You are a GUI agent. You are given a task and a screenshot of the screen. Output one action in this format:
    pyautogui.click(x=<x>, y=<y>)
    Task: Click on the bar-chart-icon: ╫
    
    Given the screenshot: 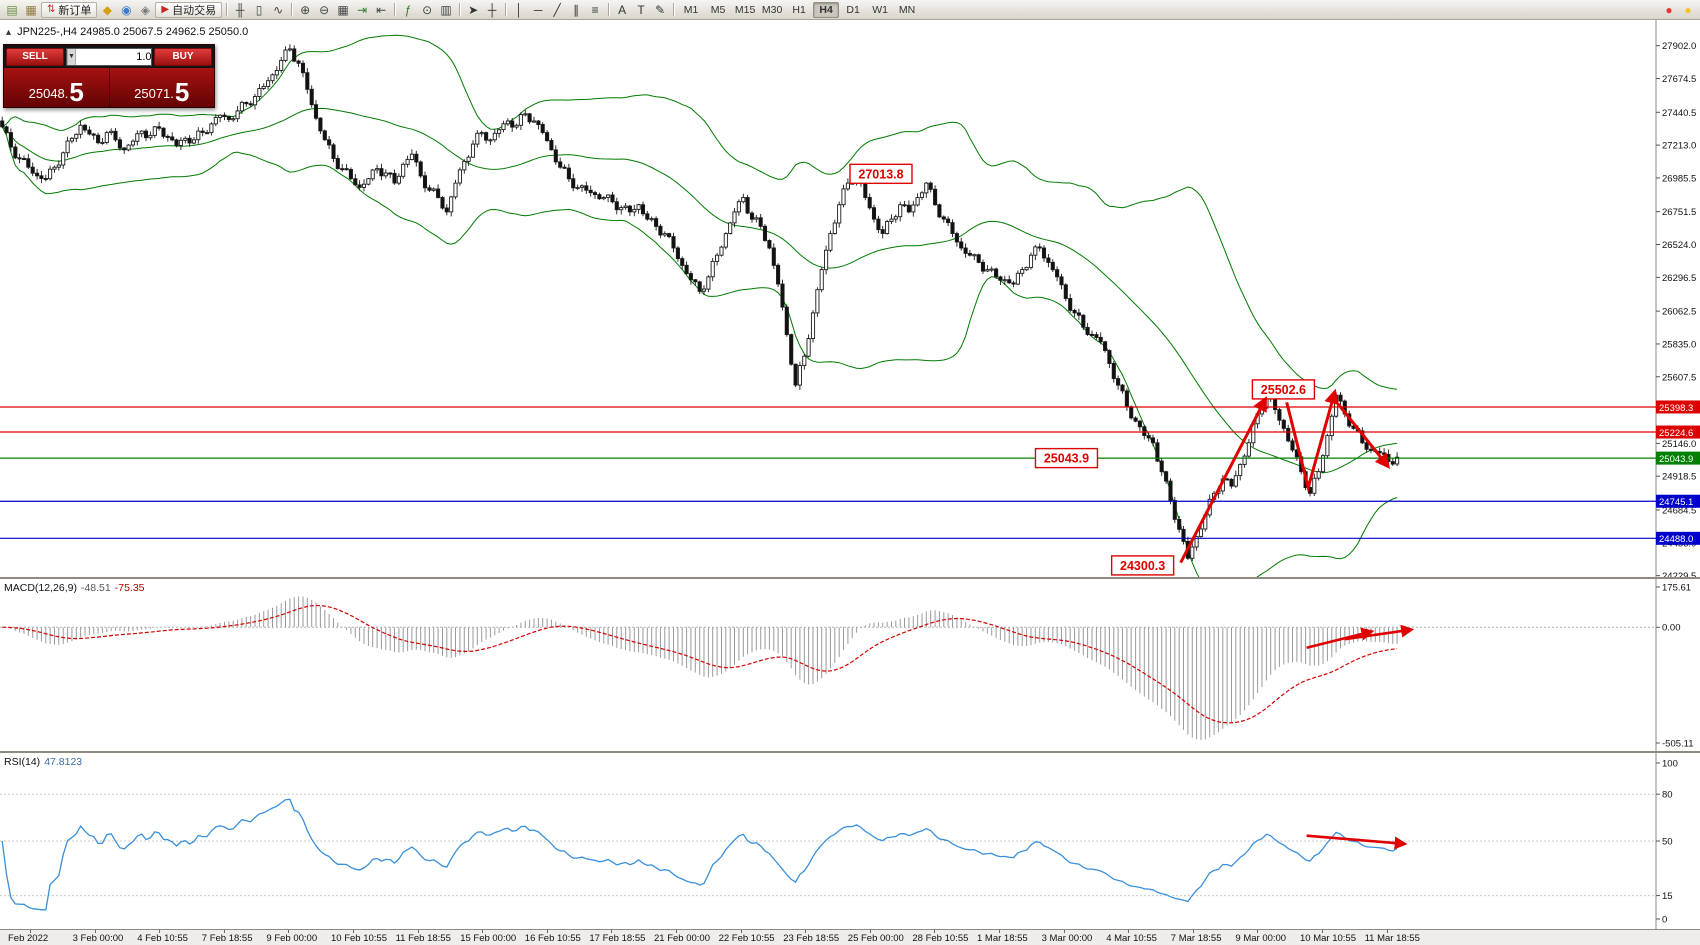 What is the action you would take?
    pyautogui.click(x=240, y=9)
    